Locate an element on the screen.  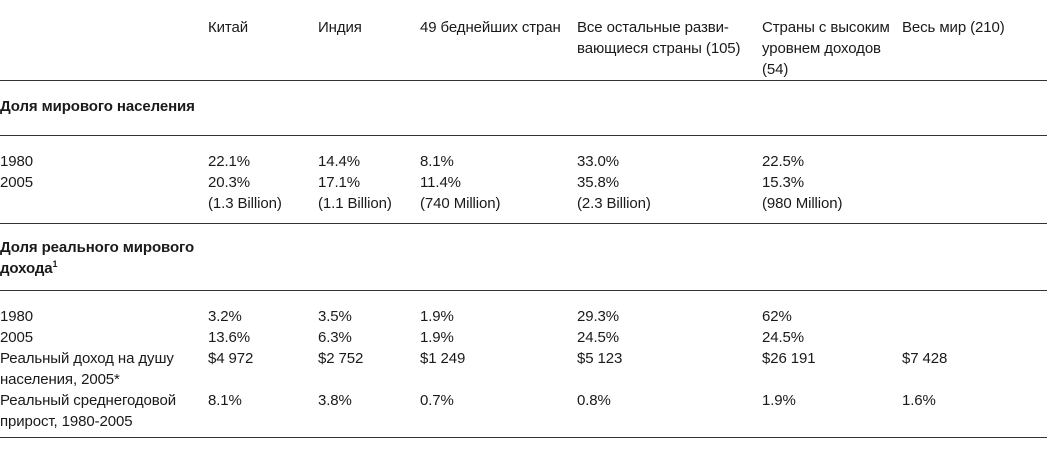
section-title-income-wrap: Доля реального мирового дохода1 is located at coordinates (523, 257).